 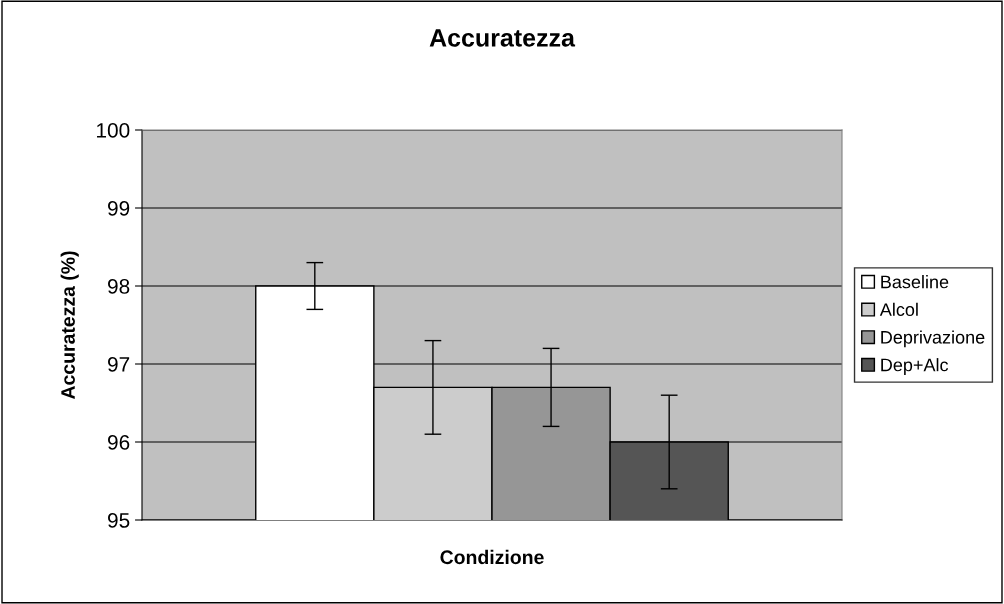 What do you see at coordinates (915, 282) in the screenshot?
I see `legend-label: Baseline` at bounding box center [915, 282].